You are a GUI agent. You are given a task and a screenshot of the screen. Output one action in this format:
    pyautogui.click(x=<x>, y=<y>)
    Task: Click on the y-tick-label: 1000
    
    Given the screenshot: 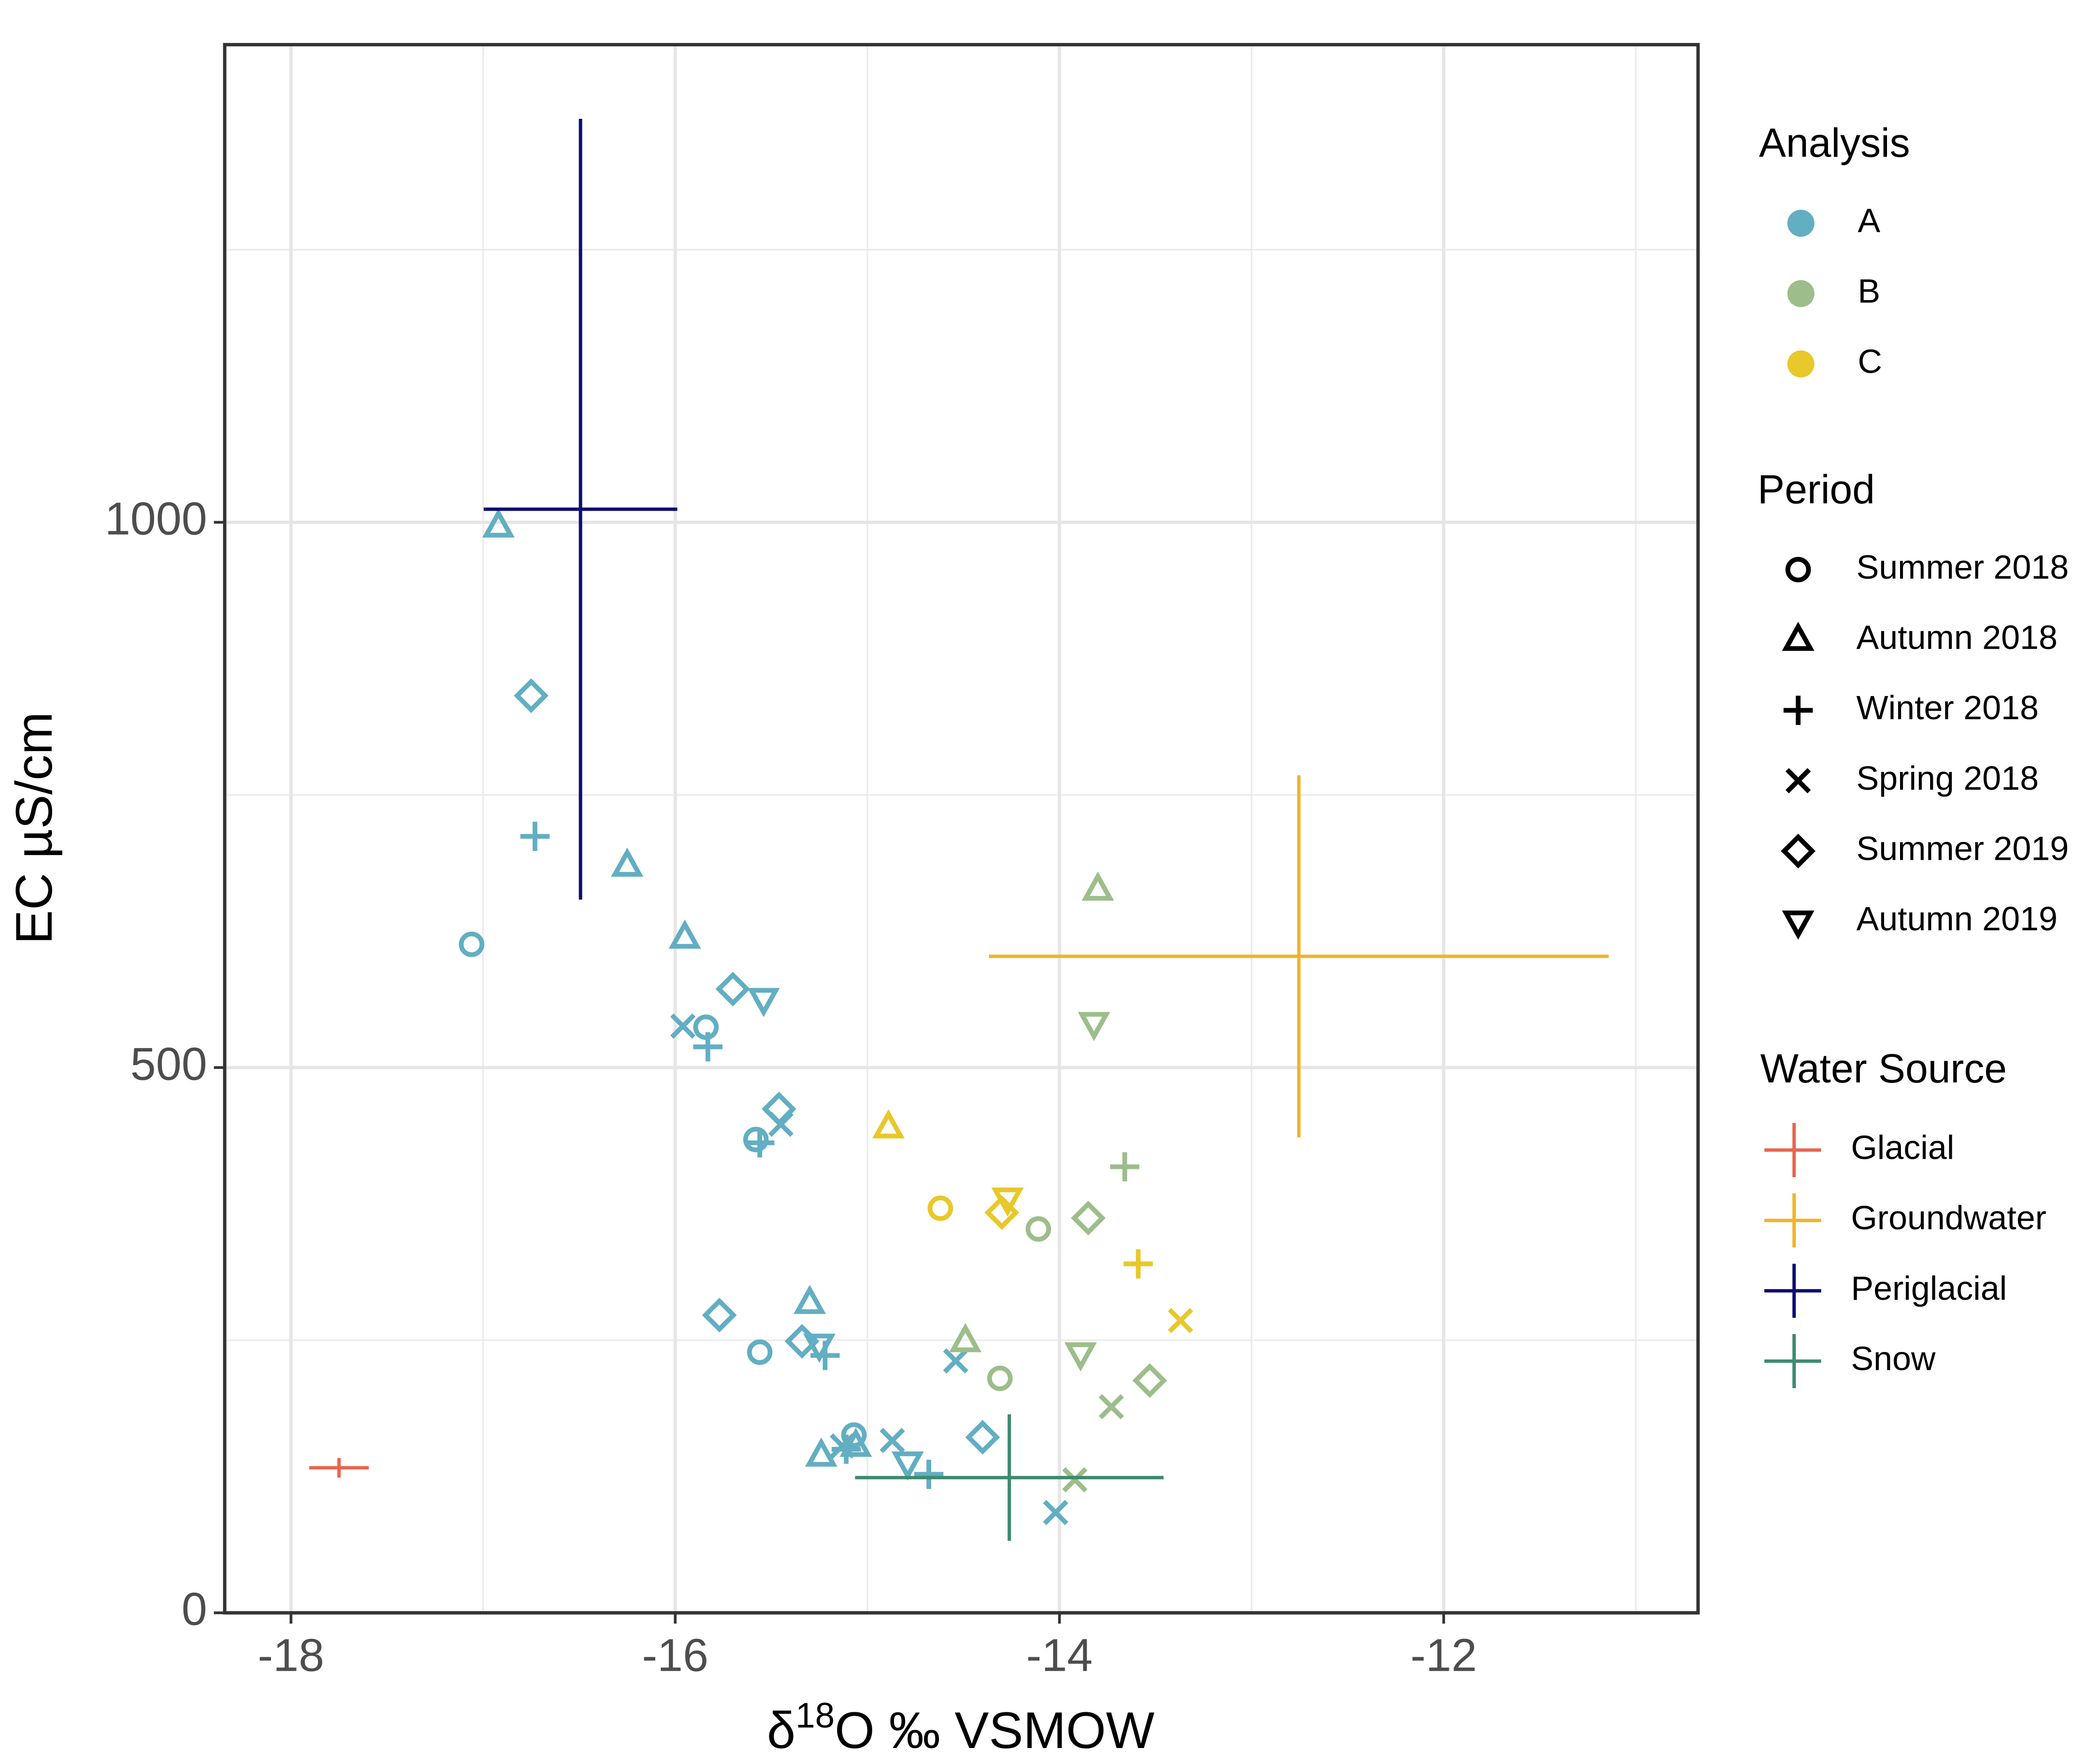 What is the action you would take?
    pyautogui.click(x=156, y=518)
    